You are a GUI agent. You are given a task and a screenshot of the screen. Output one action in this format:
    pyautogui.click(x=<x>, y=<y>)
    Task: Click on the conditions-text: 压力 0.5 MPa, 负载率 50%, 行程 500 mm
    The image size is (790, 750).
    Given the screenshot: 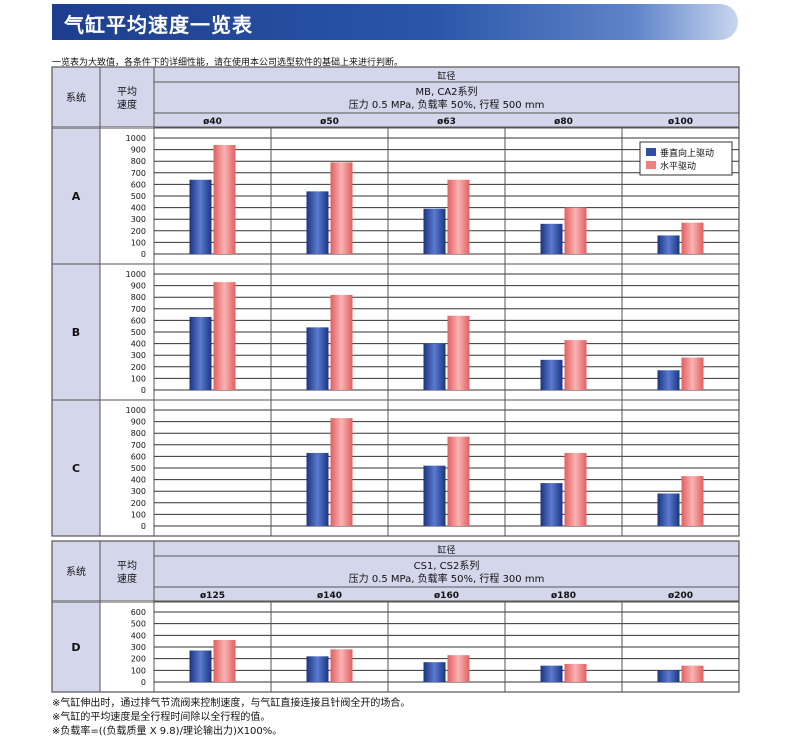 What is the action you would take?
    pyautogui.click(x=447, y=104)
    